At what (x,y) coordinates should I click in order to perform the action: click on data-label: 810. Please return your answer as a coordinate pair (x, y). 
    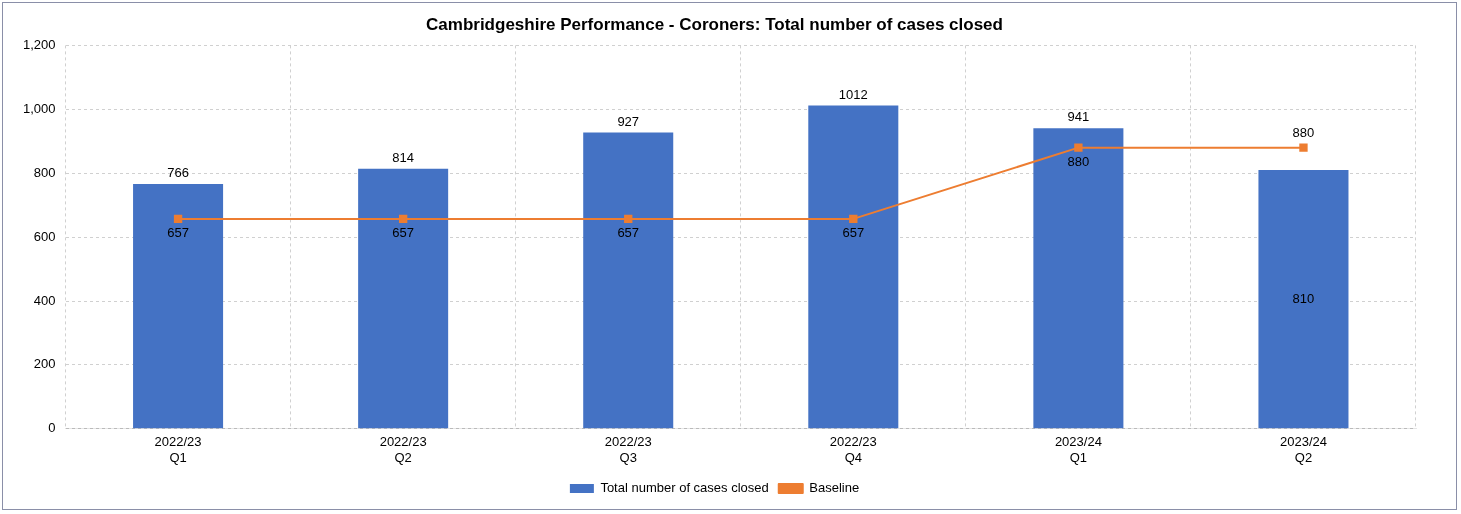
    Looking at the image, I should click on (1303, 298).